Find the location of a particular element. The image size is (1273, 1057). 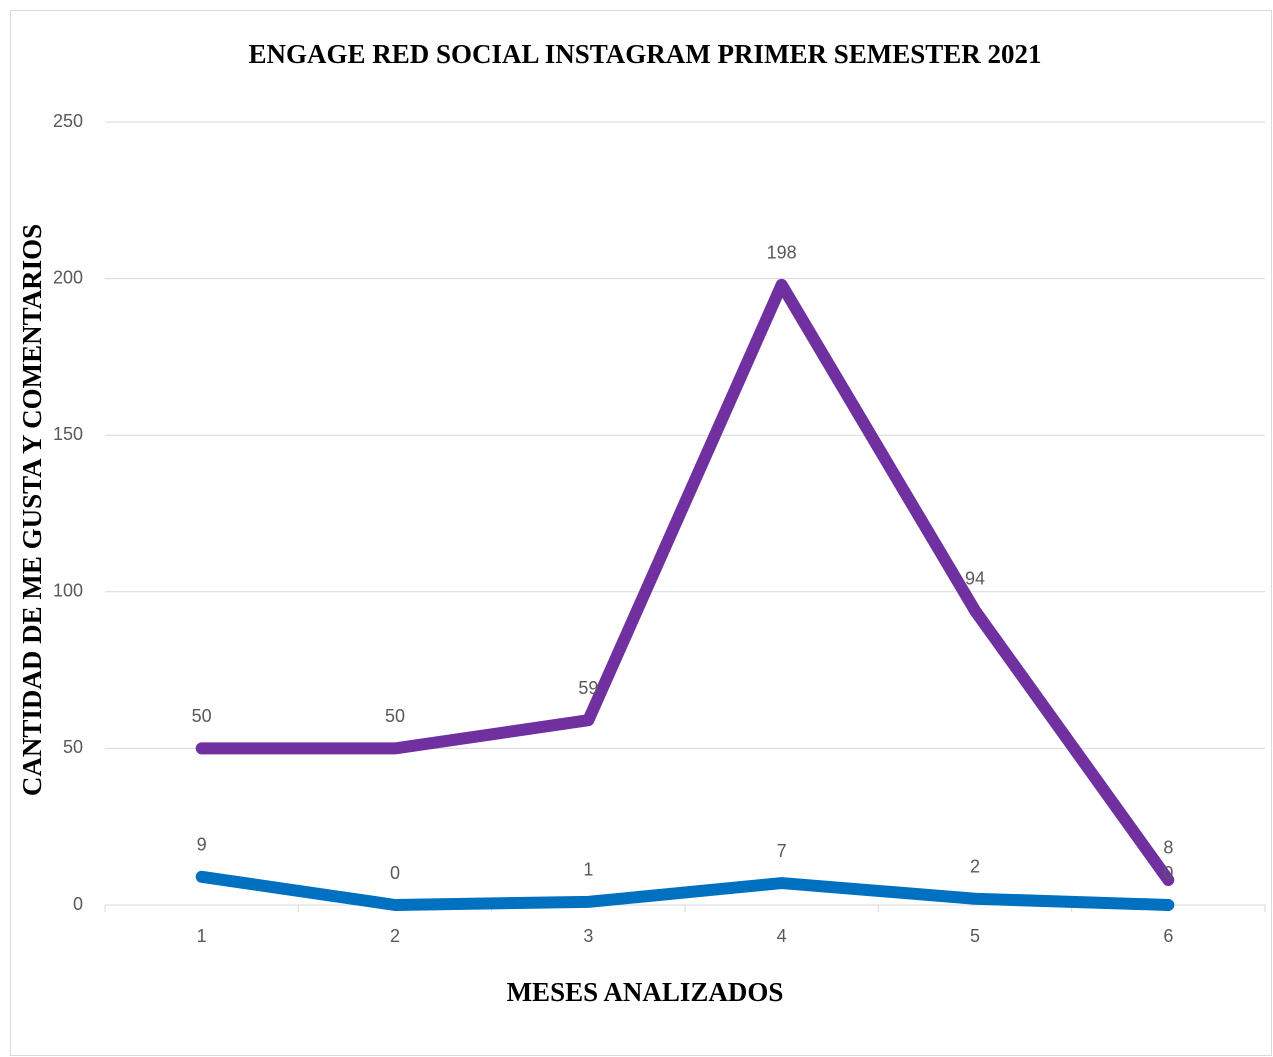

y-tick-label: 100 is located at coordinates (68, 591).